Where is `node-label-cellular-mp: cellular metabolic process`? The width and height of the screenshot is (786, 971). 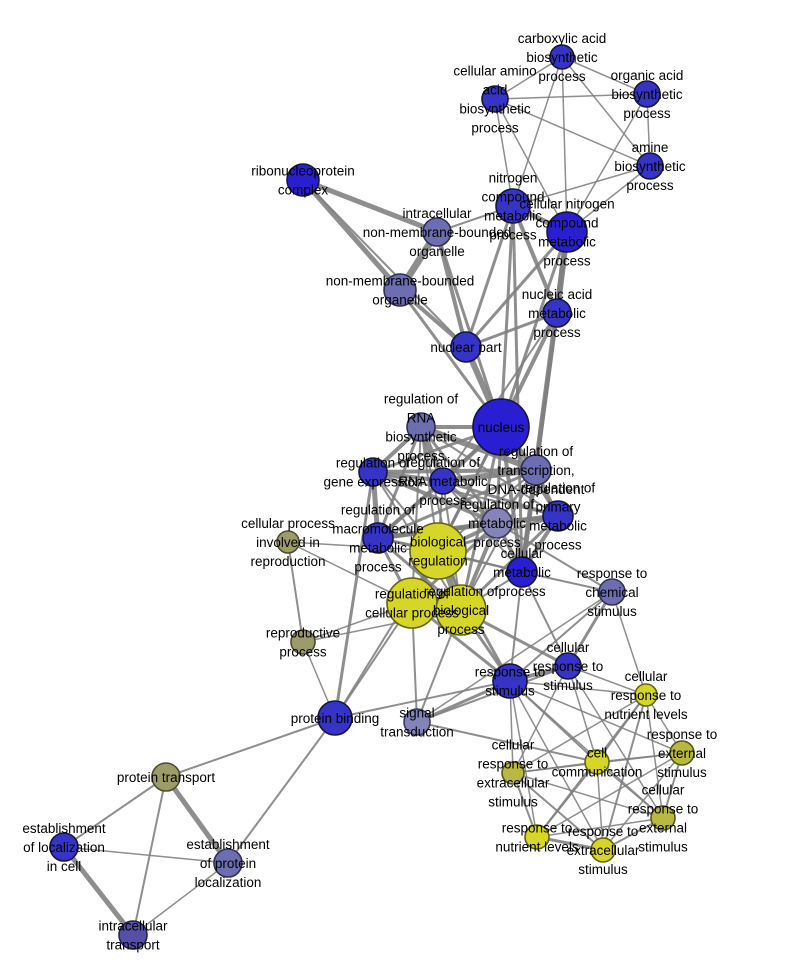
node-label-cellular-mp: cellular metabolic process is located at coordinates (522, 572).